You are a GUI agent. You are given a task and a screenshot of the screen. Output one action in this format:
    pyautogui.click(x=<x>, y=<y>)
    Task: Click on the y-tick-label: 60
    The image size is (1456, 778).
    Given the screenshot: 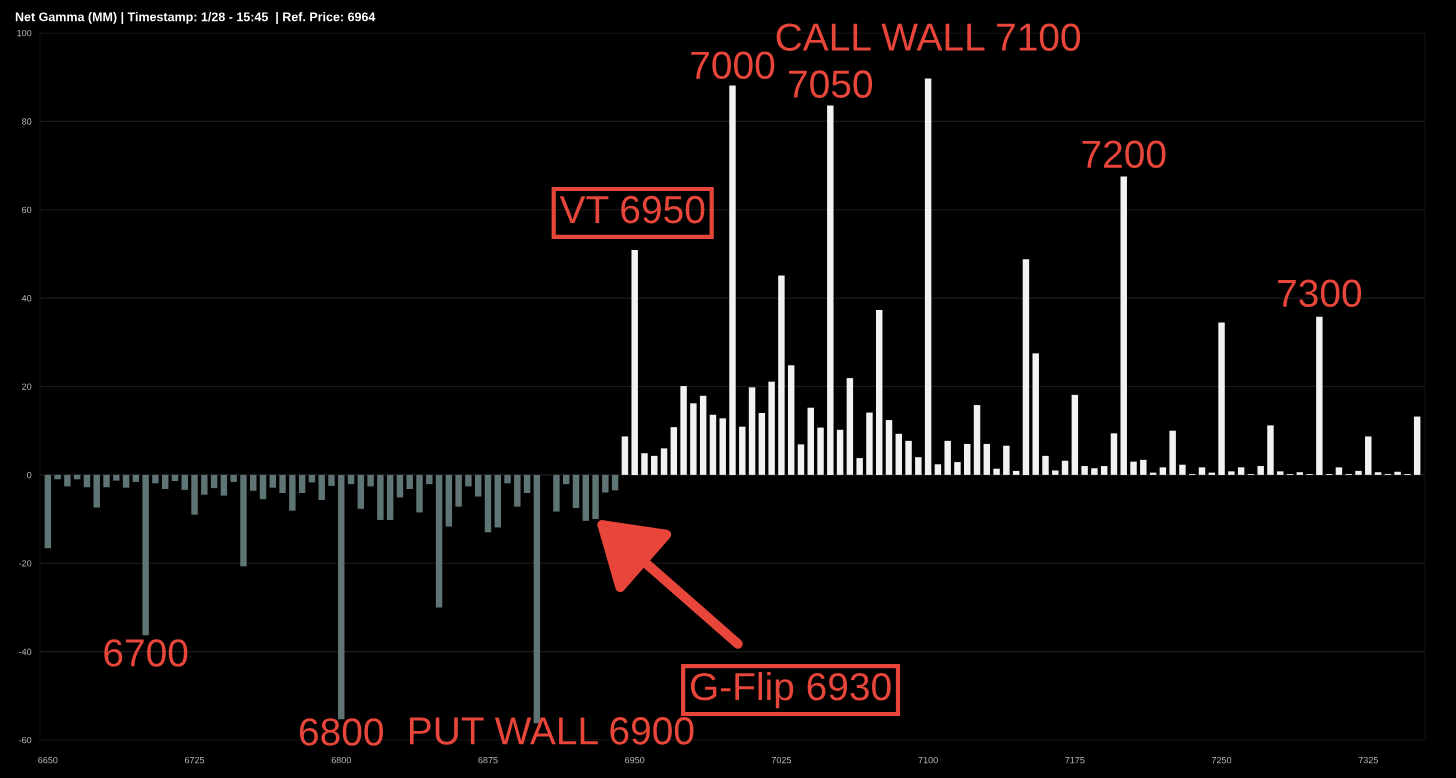 What is the action you would take?
    pyautogui.click(x=27, y=210)
    